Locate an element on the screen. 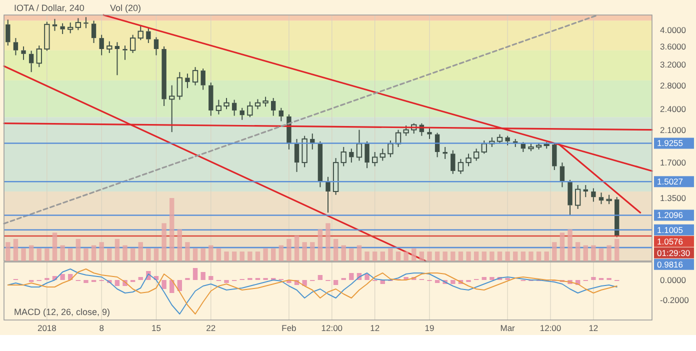  x-tick-label: 22 is located at coordinates (211, 328).